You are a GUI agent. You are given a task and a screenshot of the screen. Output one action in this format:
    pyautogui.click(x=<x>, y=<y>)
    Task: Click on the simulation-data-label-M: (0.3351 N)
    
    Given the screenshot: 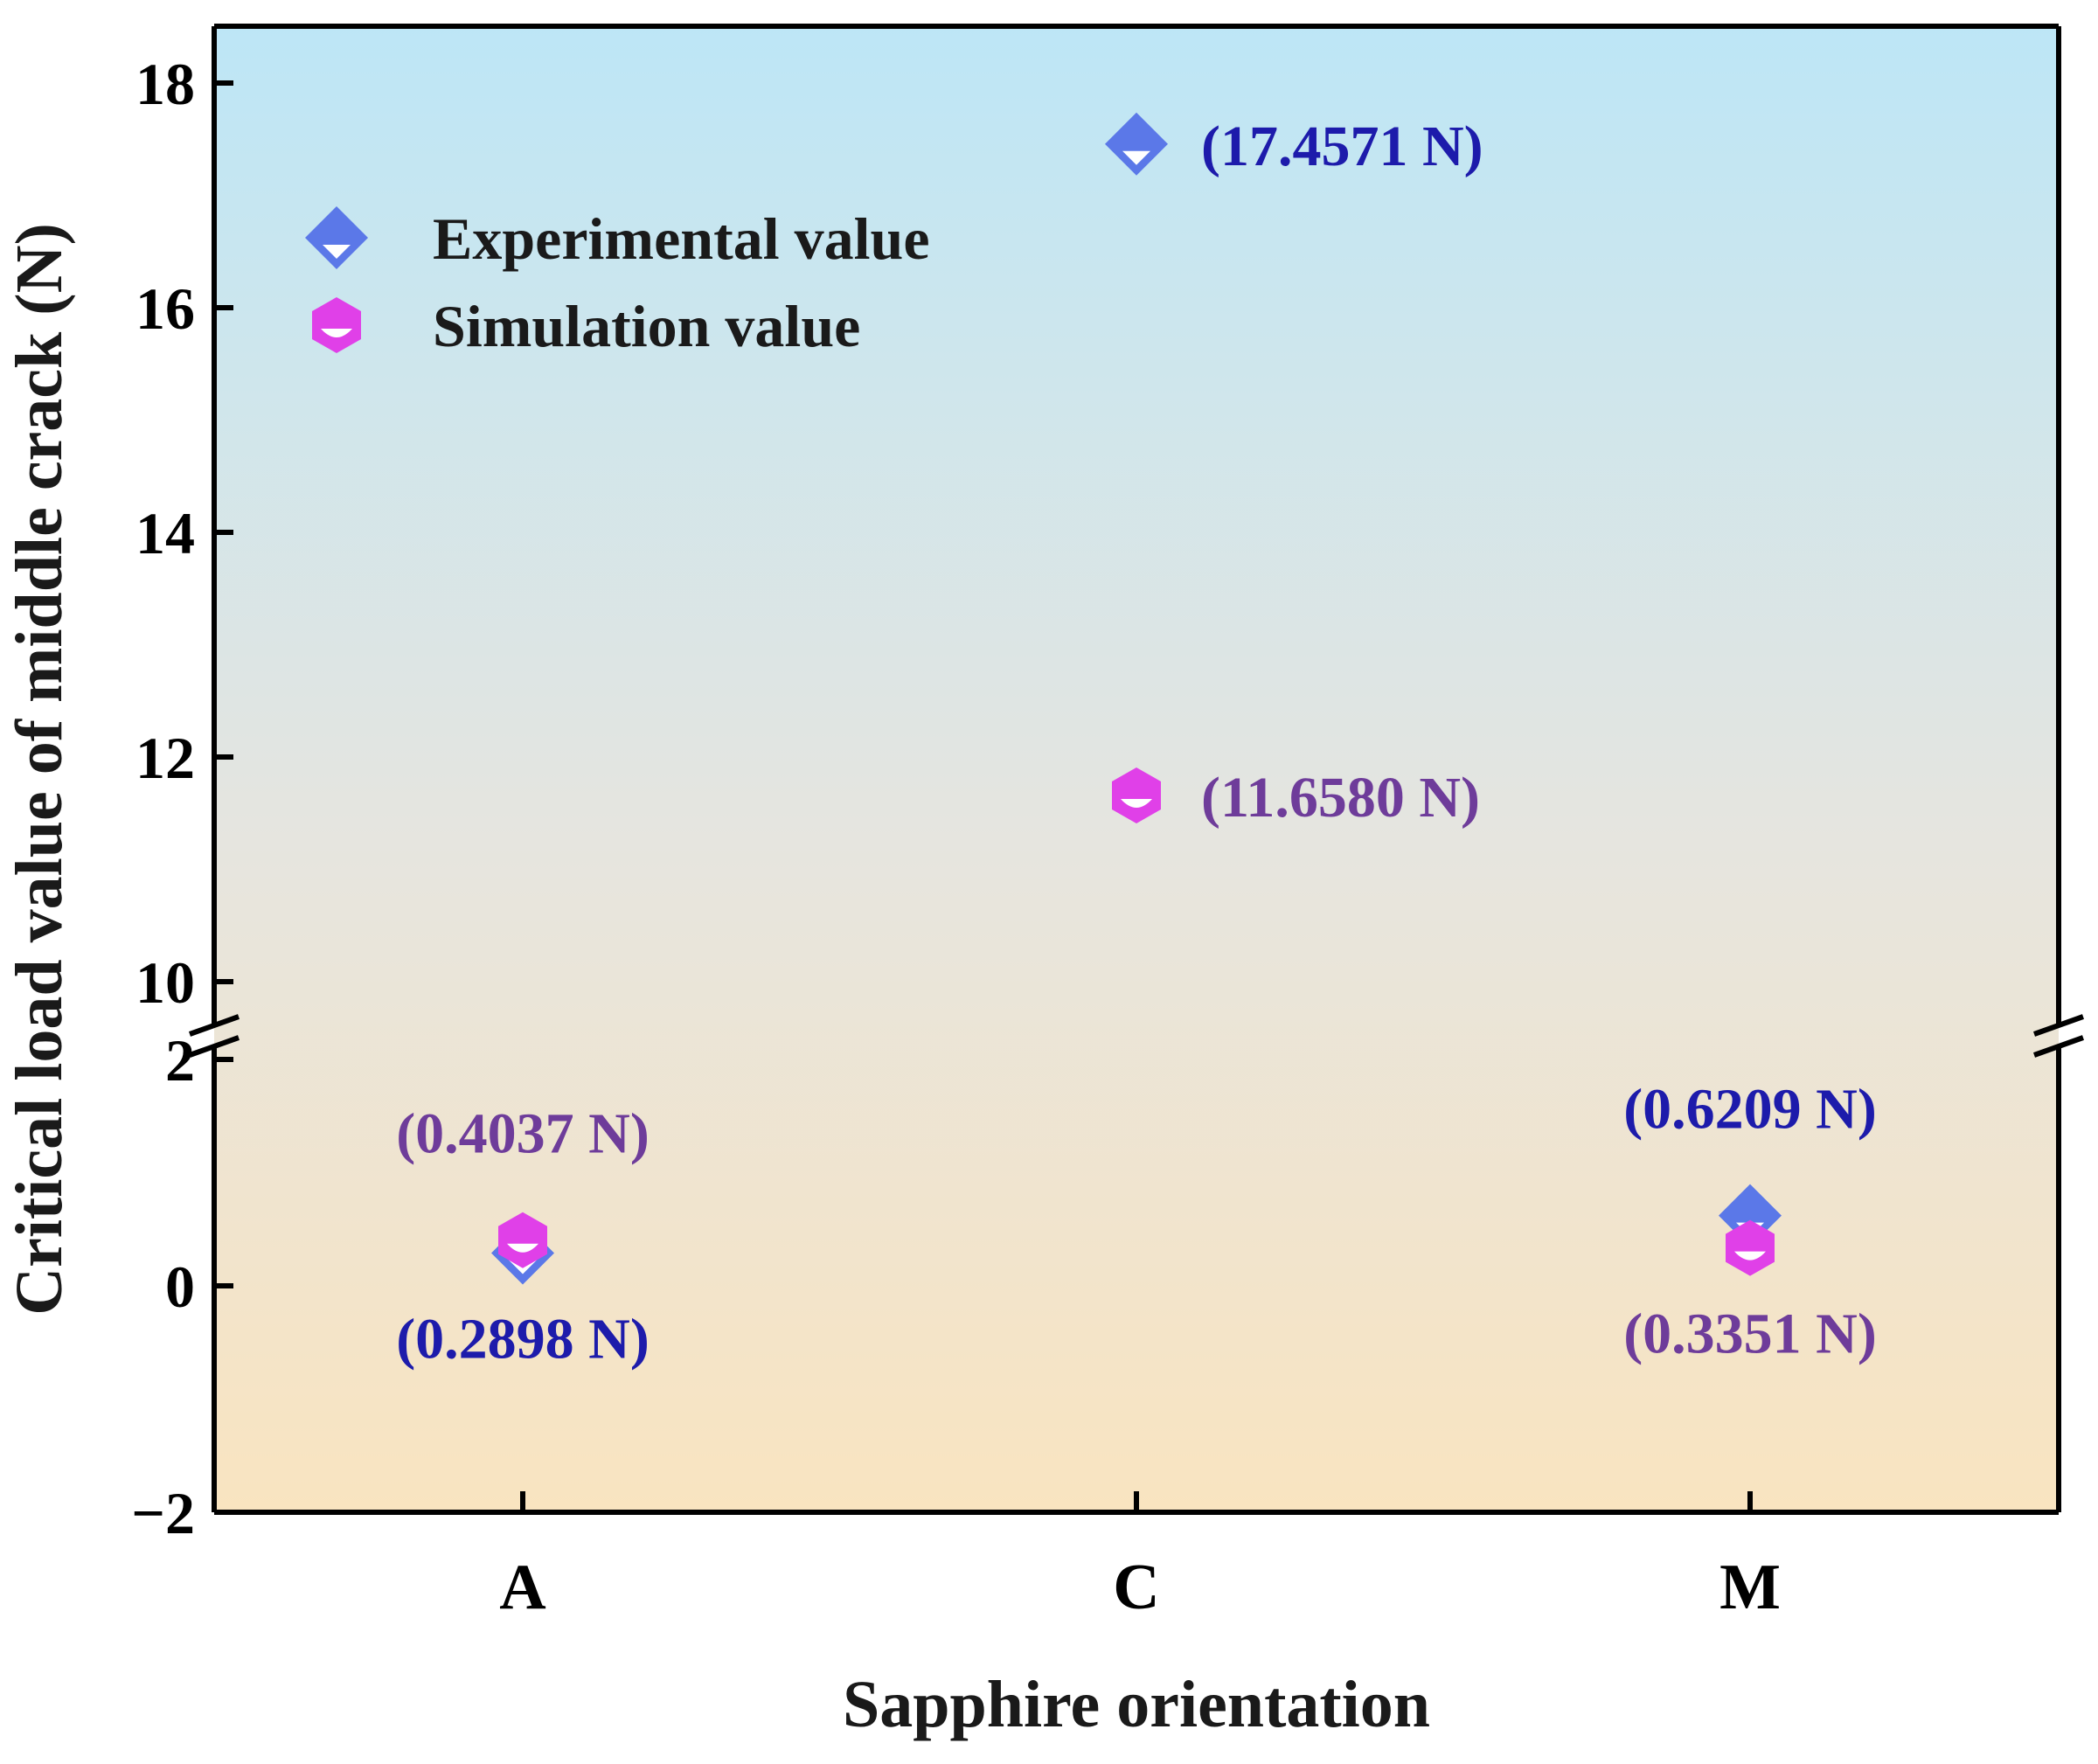 What is the action you would take?
    pyautogui.click(x=1750, y=1334)
    